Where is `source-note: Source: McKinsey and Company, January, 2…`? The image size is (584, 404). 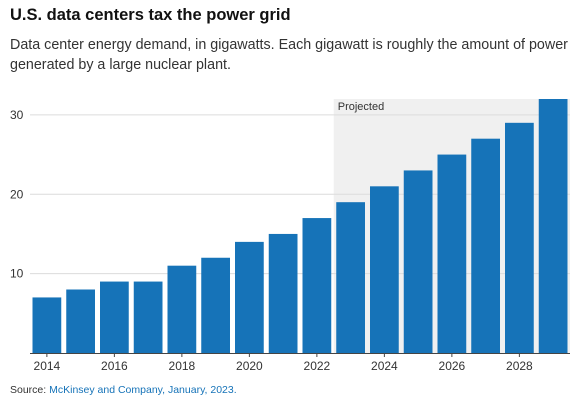
source-note: Source: McKinsey and Company, January, 2… is located at coordinates (123, 390).